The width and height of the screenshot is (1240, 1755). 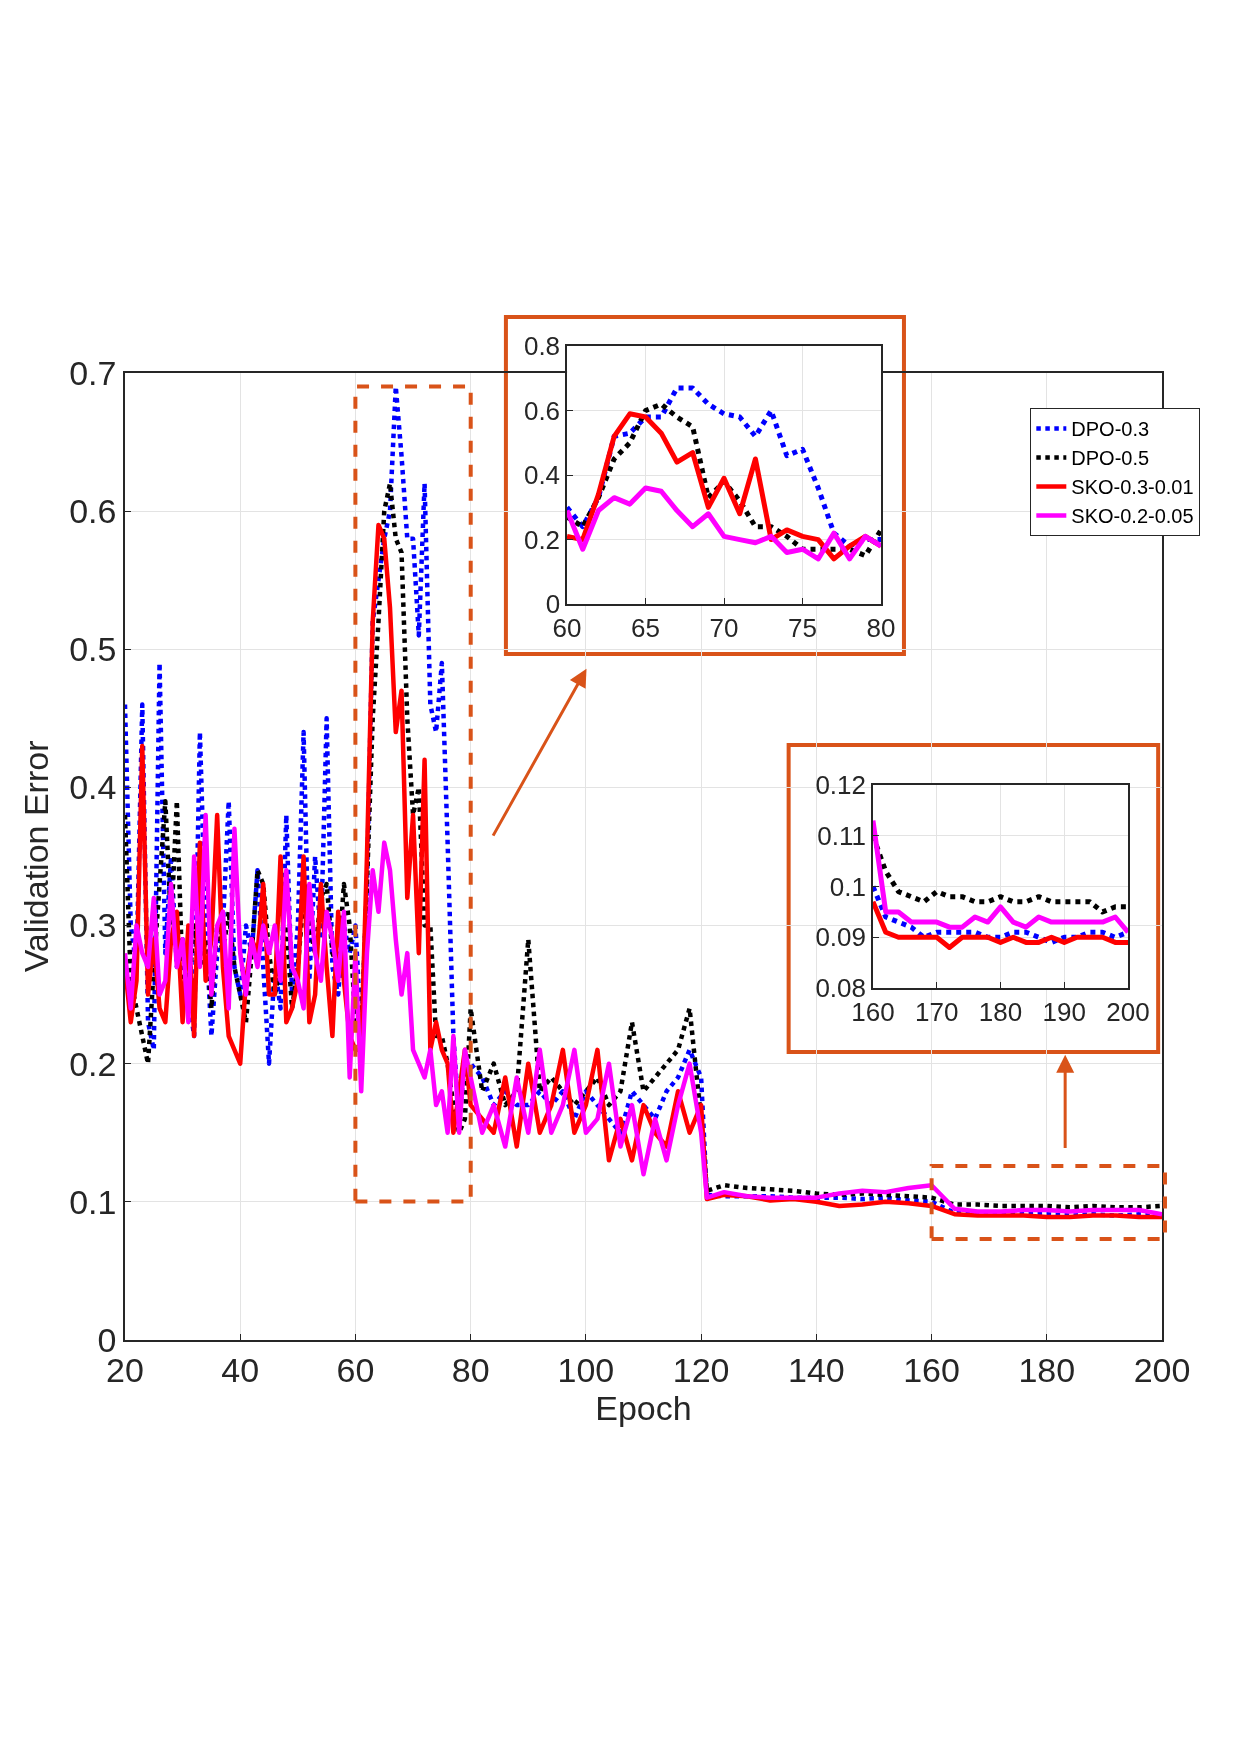 What do you see at coordinates (1110, 429) in the screenshot?
I see `legend-label: DPO-0.3` at bounding box center [1110, 429].